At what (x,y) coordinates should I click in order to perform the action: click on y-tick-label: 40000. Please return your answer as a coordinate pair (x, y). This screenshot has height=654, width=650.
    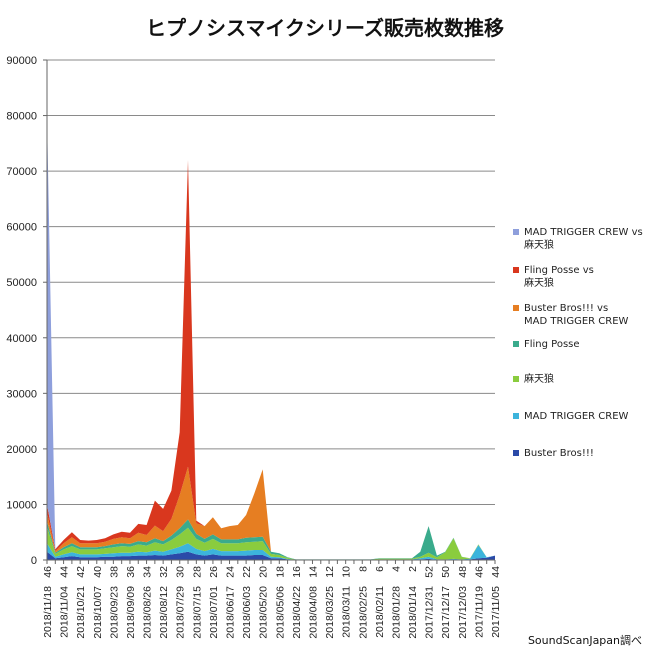
    Looking at the image, I should click on (21, 339).